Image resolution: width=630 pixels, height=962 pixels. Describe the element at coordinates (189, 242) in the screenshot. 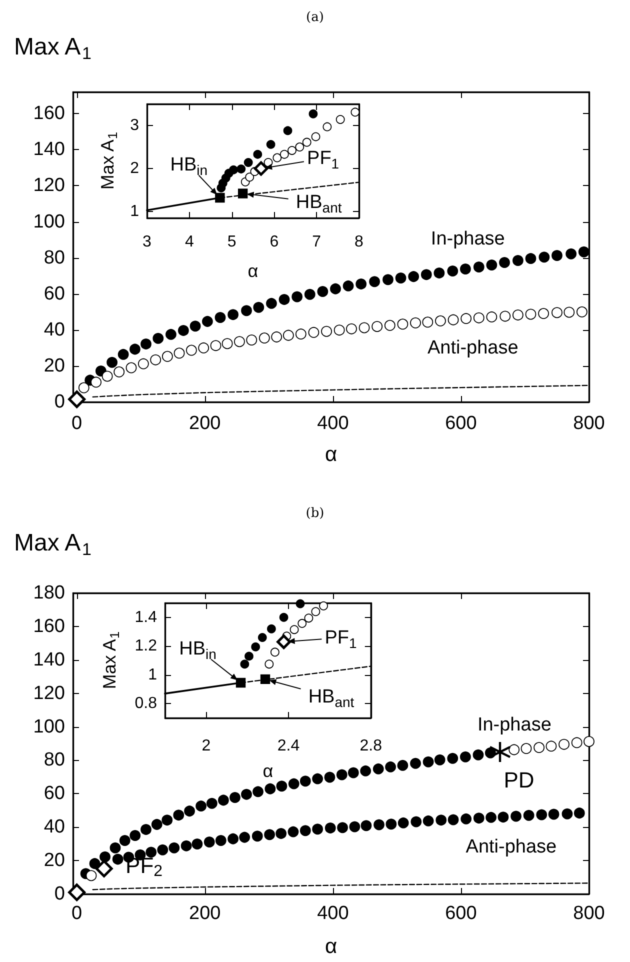

I see `x-tick-label: 4` at that location.